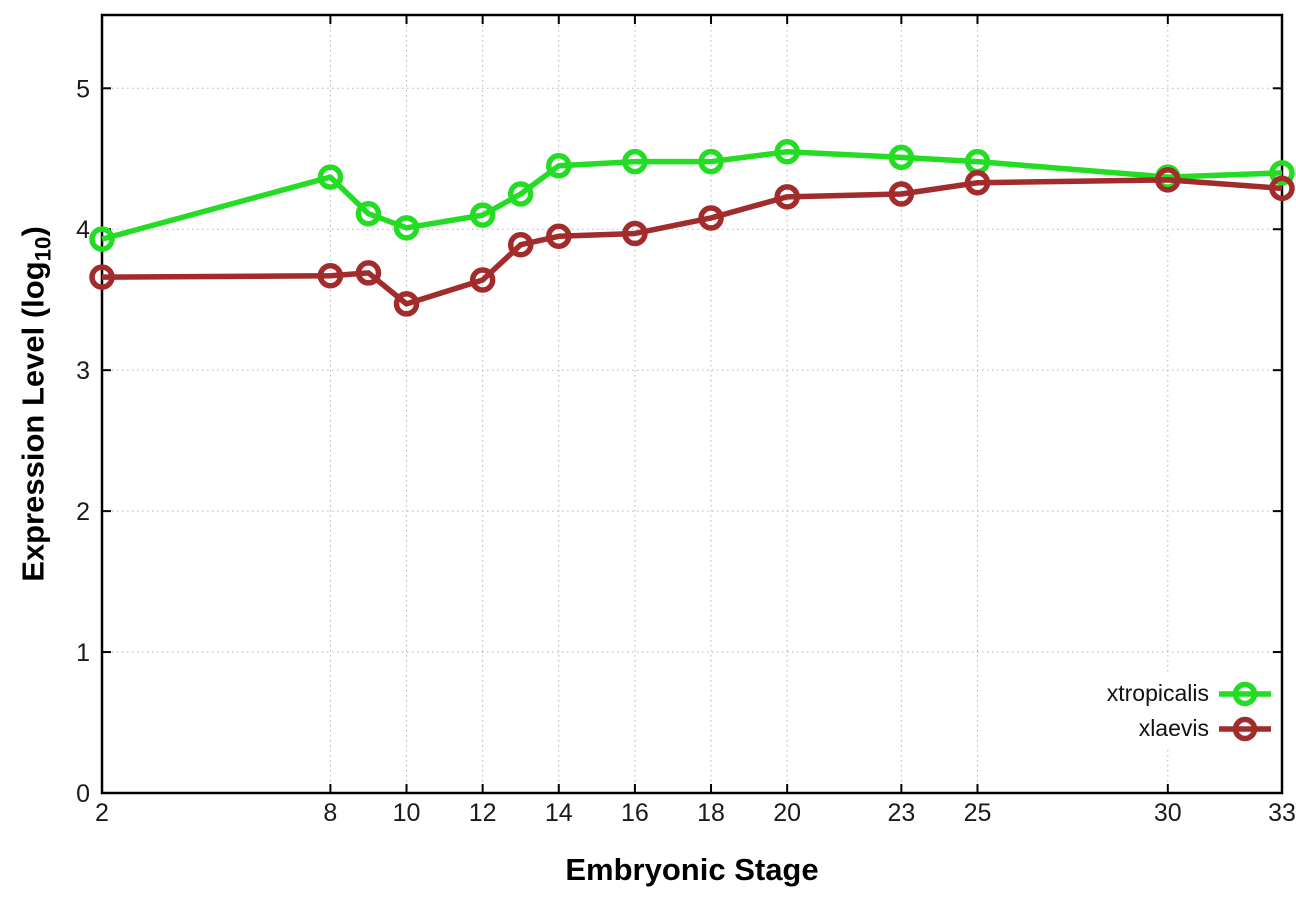  I want to click on series-line-xlaevis, so click(692, 242).